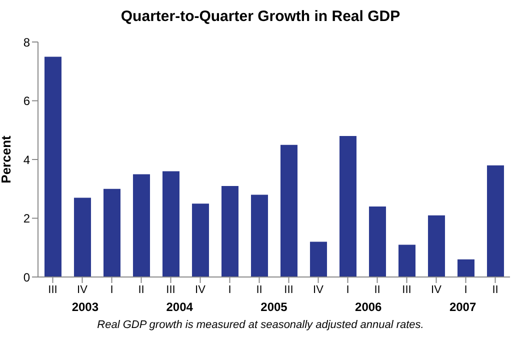 The height and width of the screenshot is (350, 521). Describe the element at coordinates (26, 219) in the screenshot. I see `y-tick-label: 2` at that location.